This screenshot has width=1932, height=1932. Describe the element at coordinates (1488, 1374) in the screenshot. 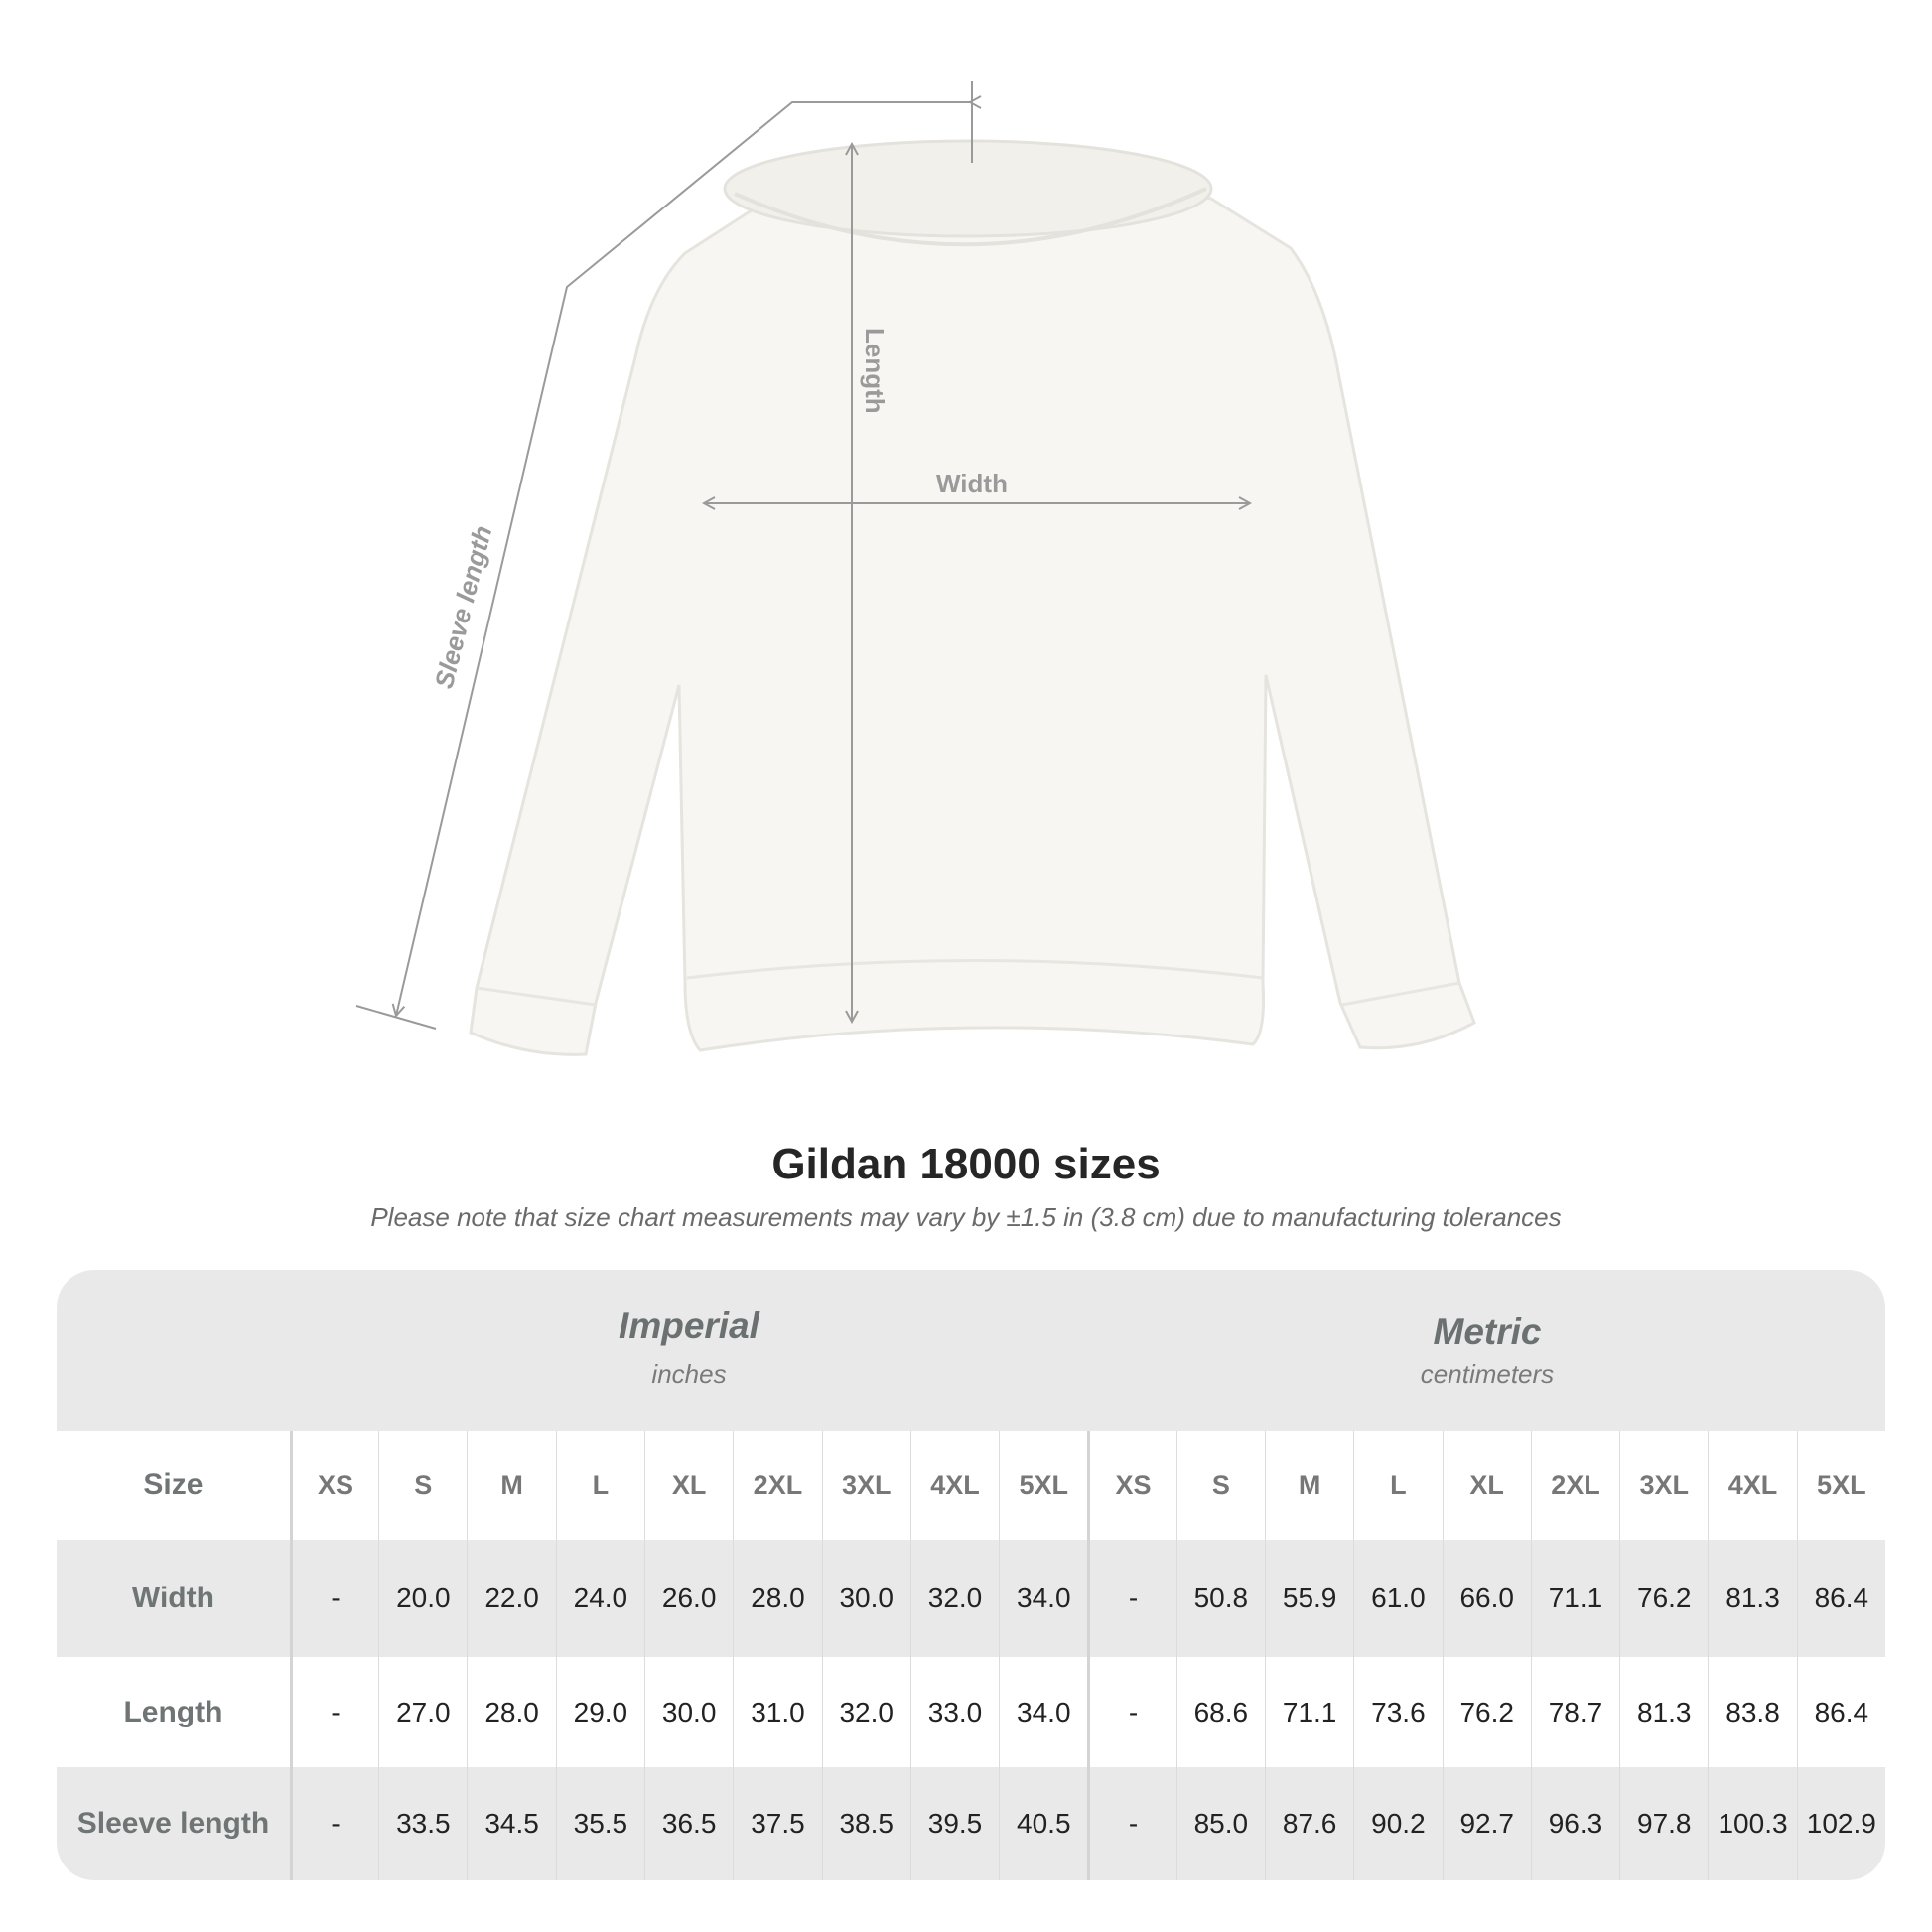

I see `metric-unit: centimeters` at that location.